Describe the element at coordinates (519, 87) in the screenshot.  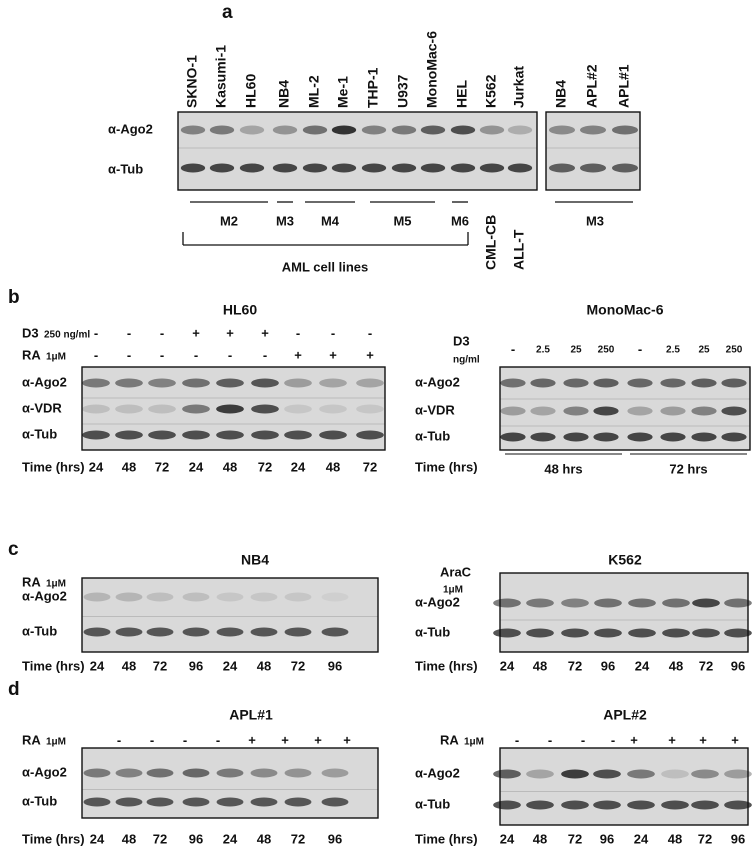
I see `lane-label: Jurkat` at that location.